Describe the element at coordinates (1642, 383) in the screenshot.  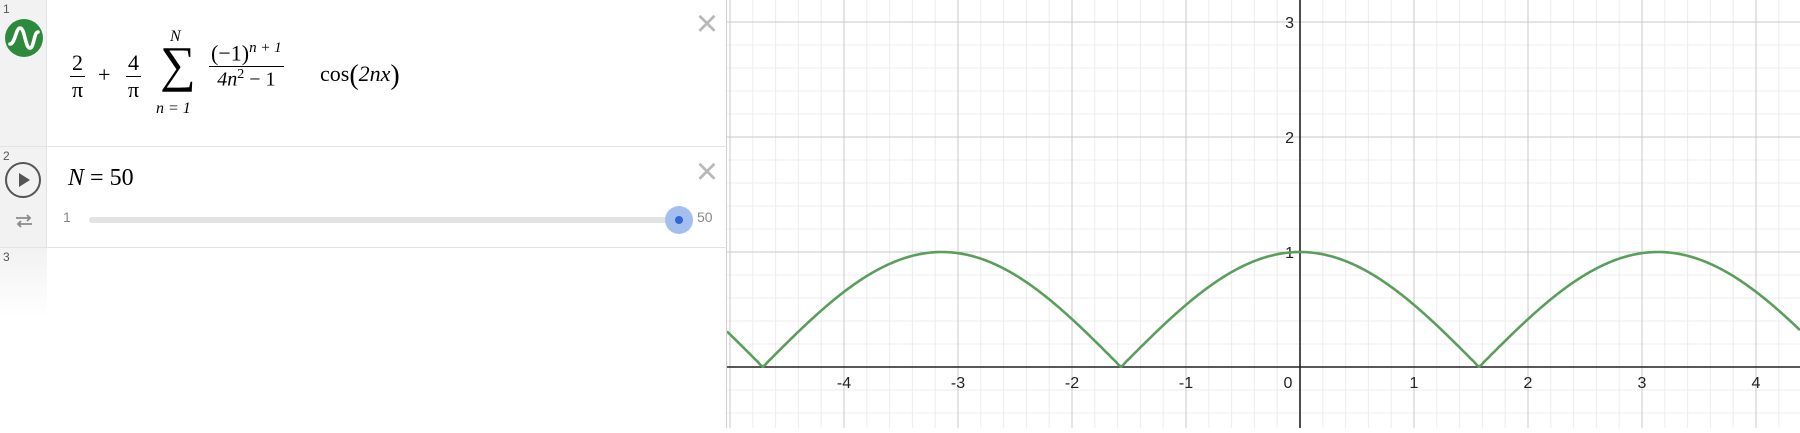
I see `x-tick-label: 3` at that location.